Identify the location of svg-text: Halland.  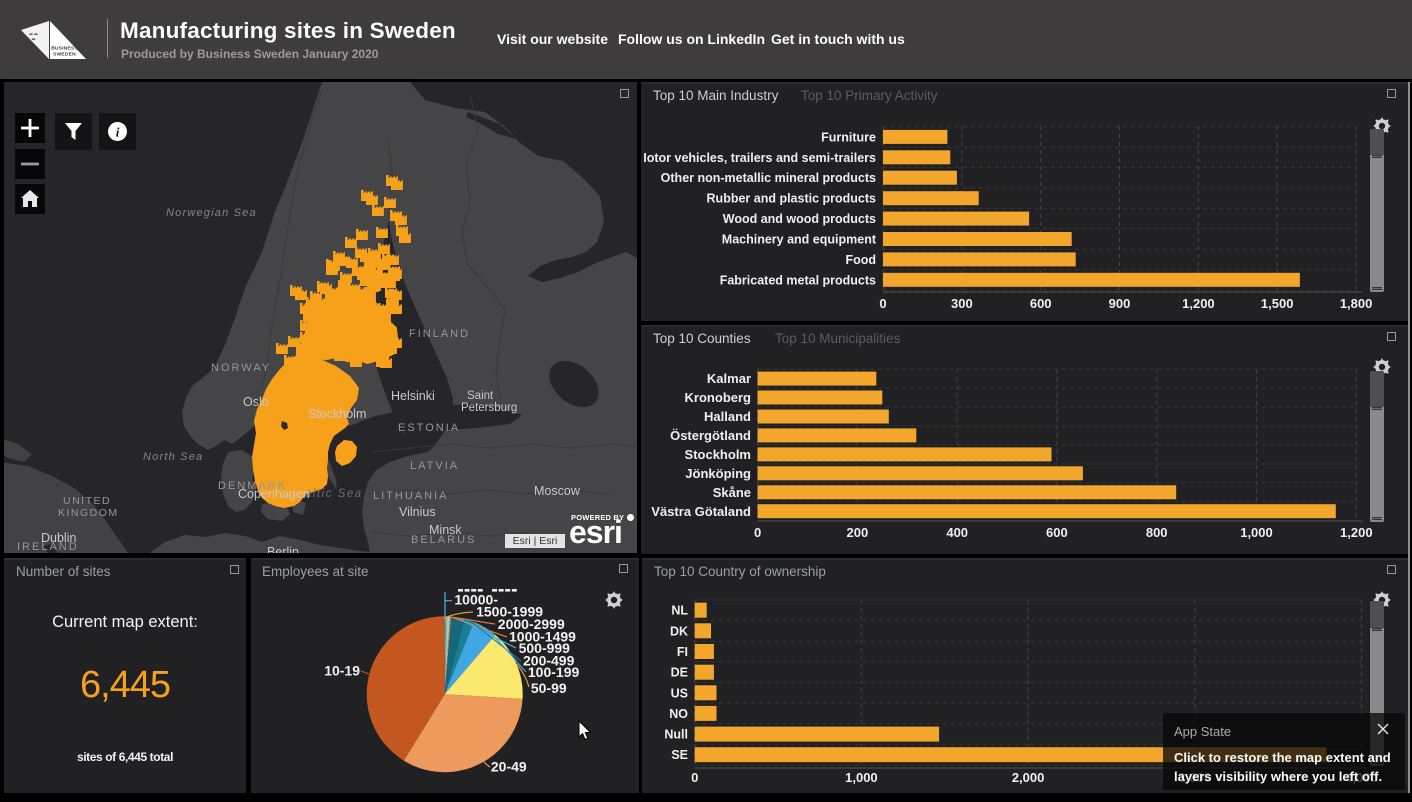
(727, 416).